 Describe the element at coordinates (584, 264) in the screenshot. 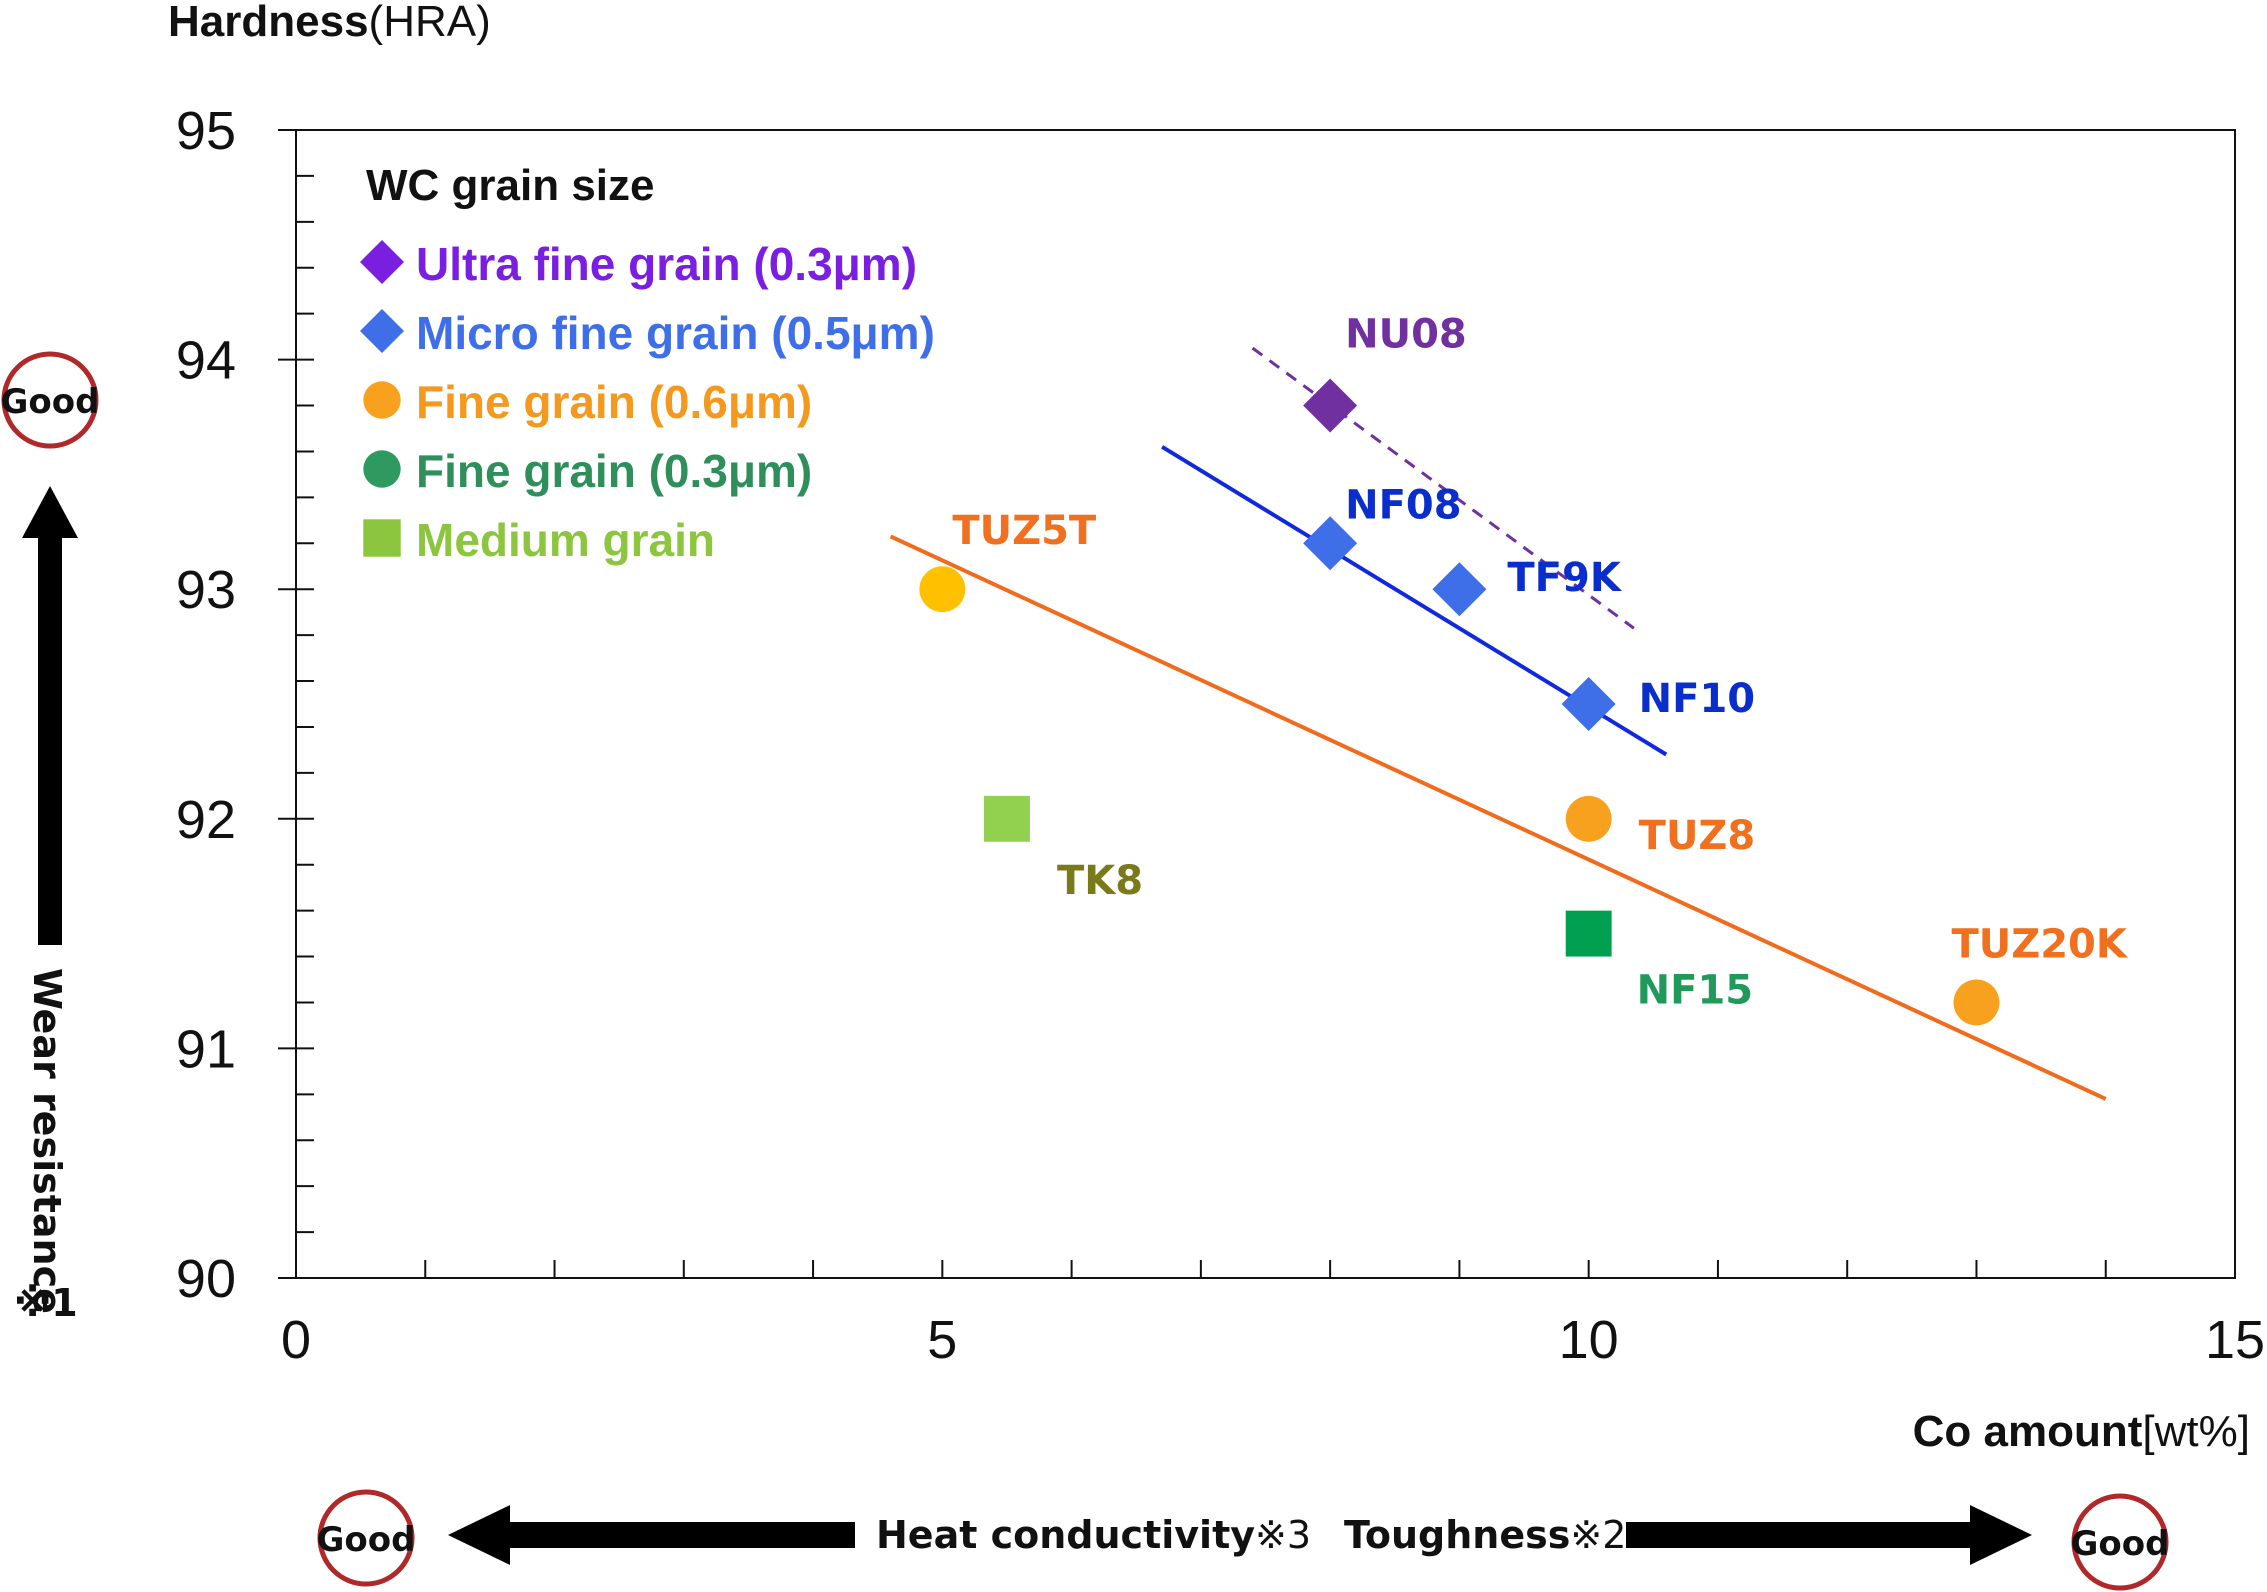

I see `legend-entry-name: Ultra fine grain` at that location.